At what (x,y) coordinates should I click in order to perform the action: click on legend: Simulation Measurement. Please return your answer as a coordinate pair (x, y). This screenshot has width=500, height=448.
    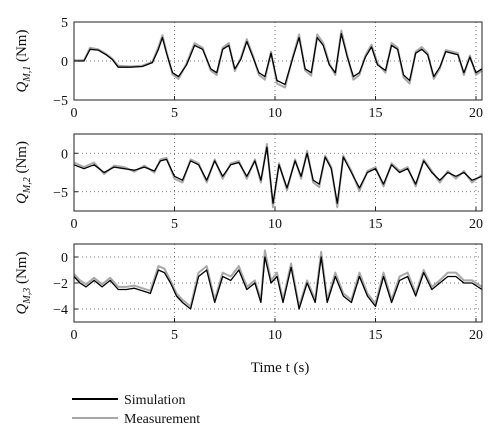
    Looking at the image, I should click on (136, 410).